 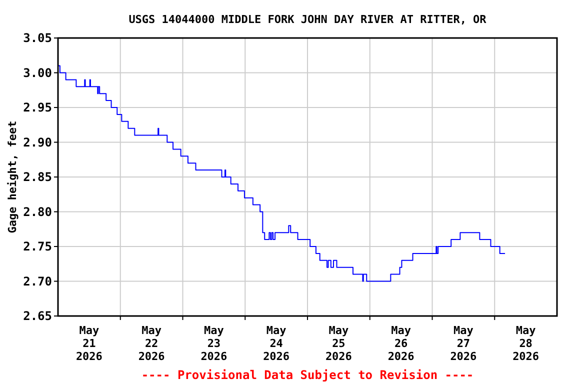 I want to click on y-axis-title: Gage height, feet, so click(x=12, y=177).